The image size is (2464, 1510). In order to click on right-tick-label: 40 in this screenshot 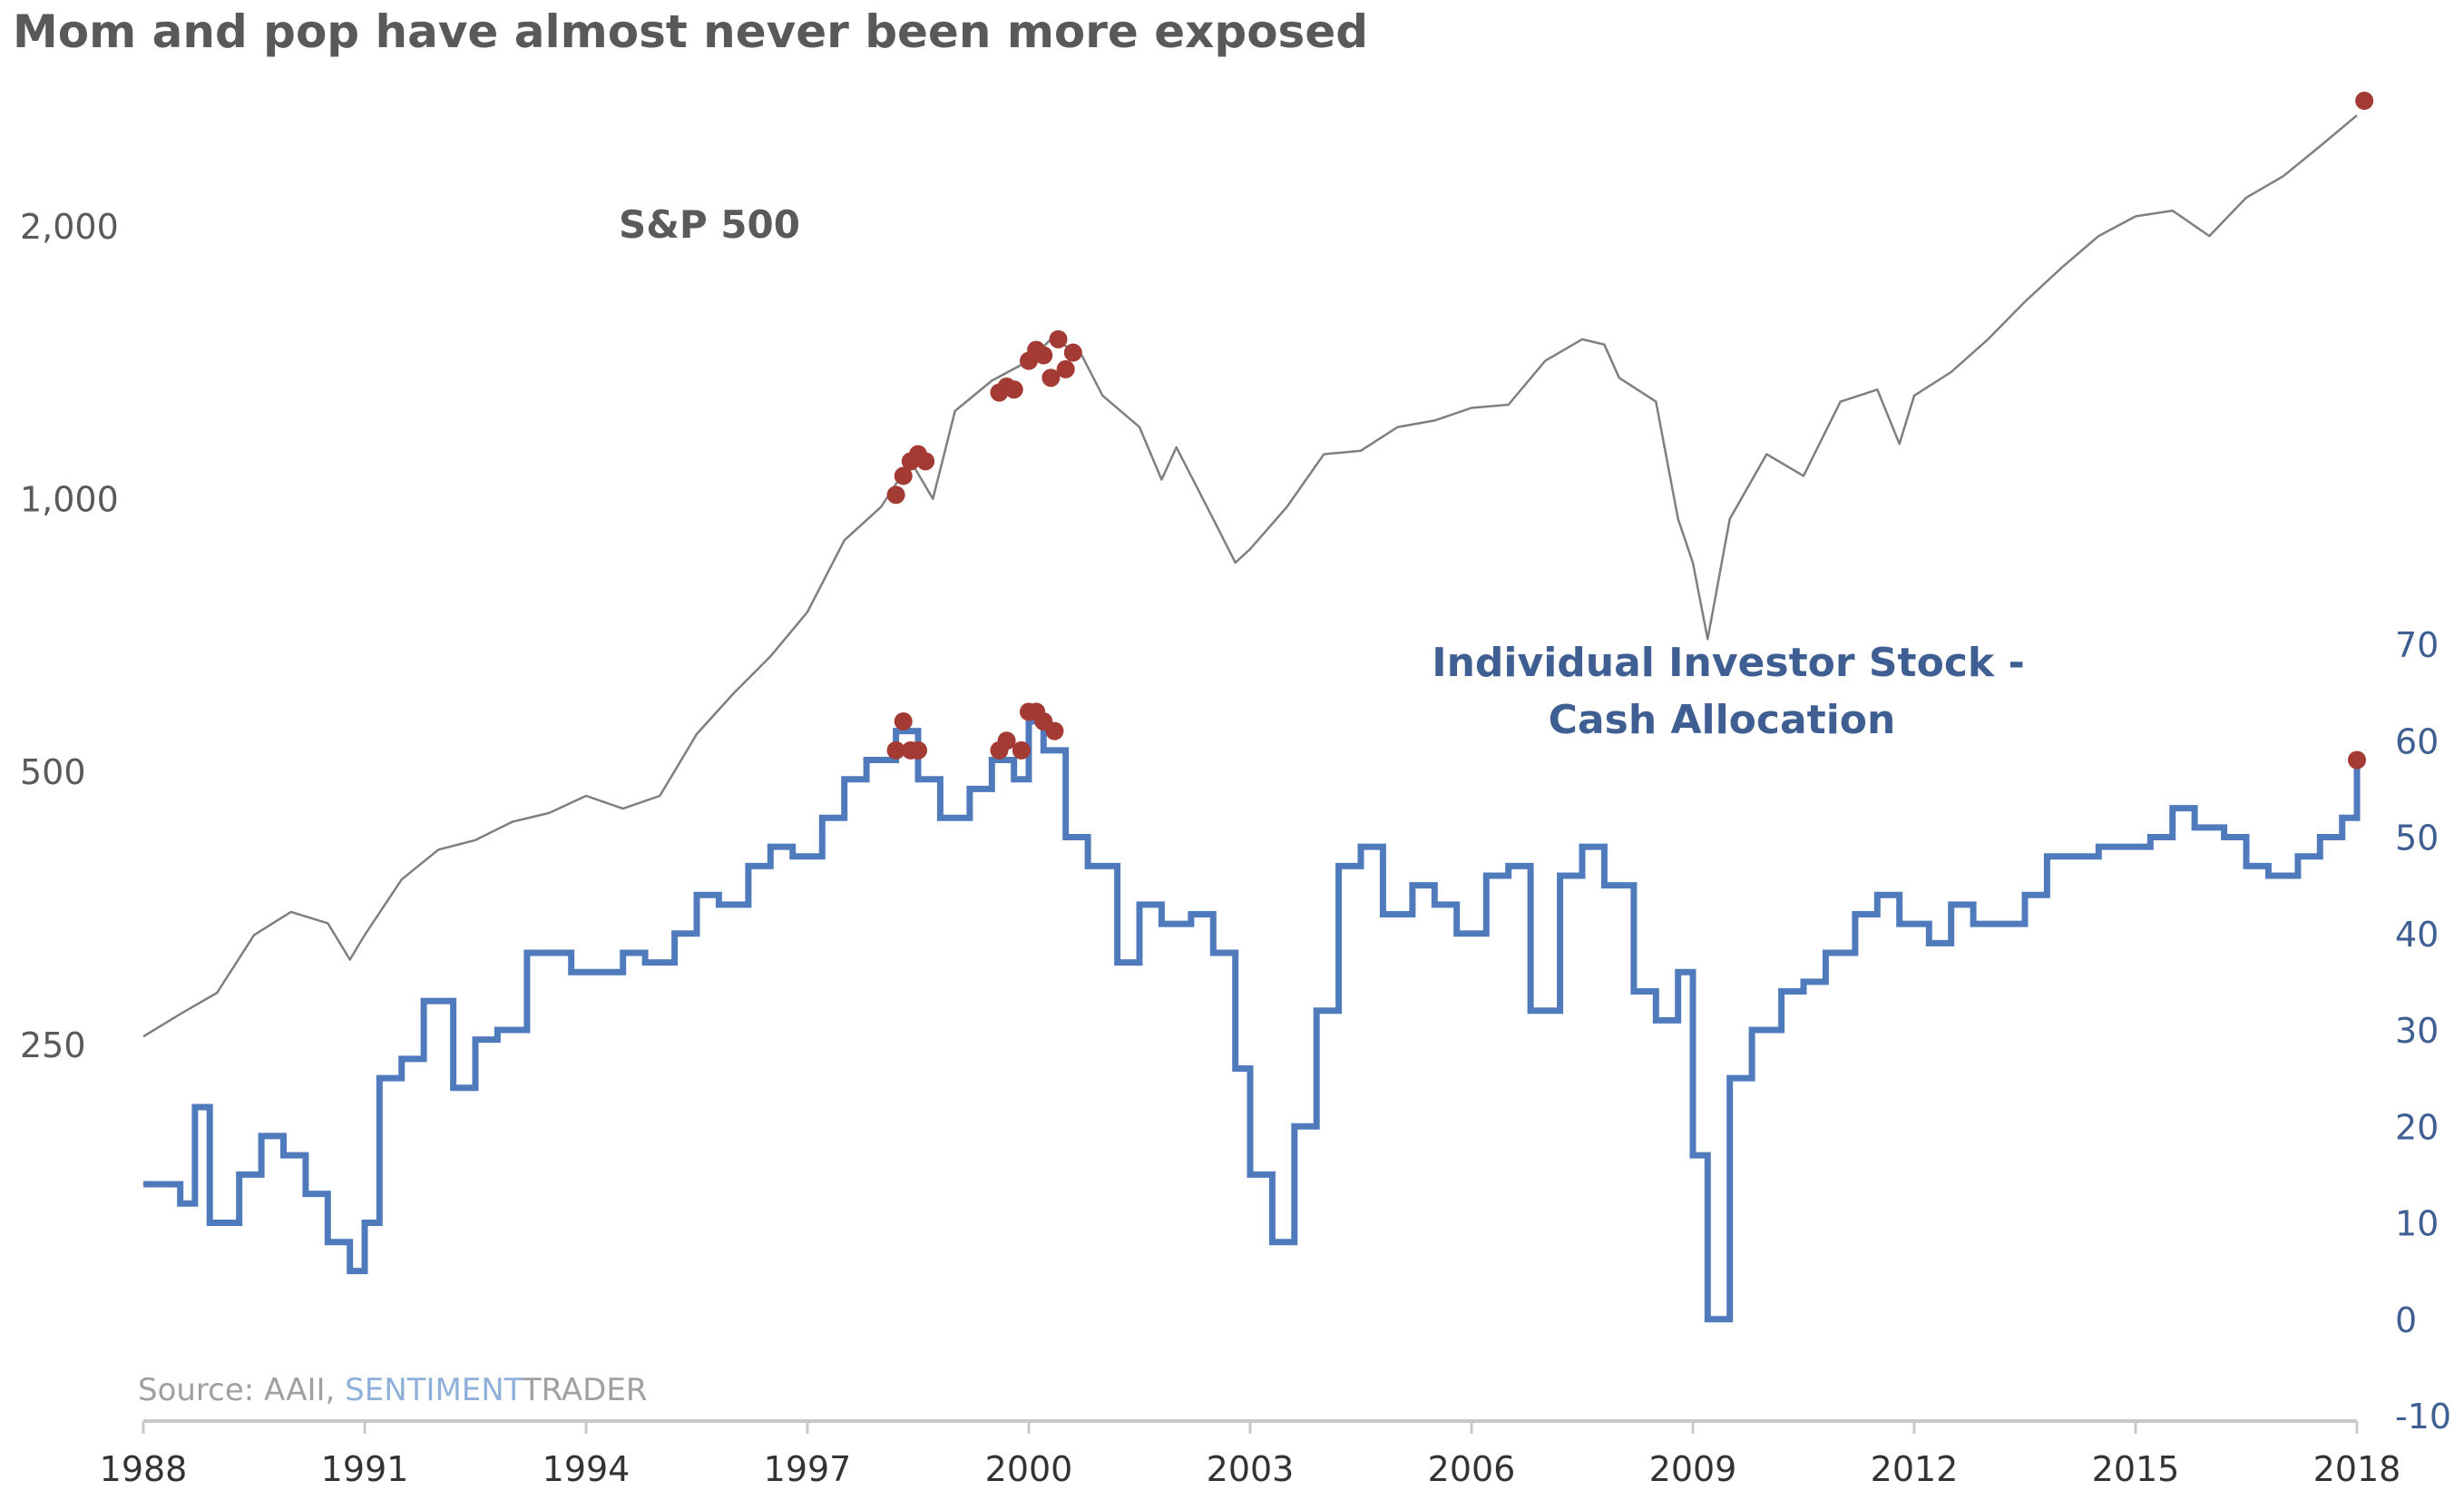, I will do `click(2417, 935)`.